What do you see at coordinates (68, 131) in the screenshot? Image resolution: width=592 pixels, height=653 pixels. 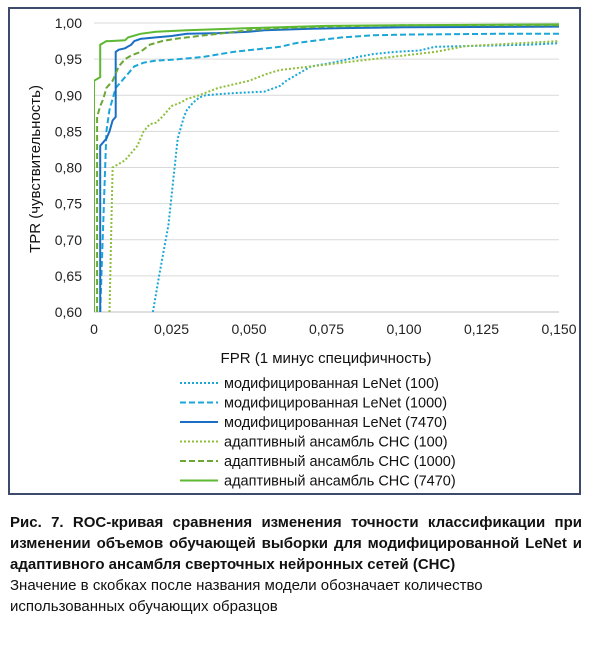 I see `y-tick-label: 0,85` at bounding box center [68, 131].